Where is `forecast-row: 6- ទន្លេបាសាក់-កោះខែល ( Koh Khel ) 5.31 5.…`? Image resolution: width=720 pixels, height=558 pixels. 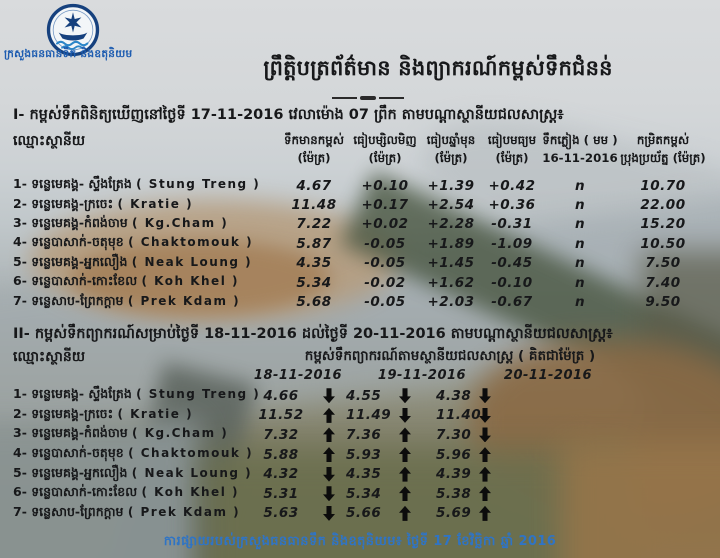
forecast-row: 6- ទន្លេបាសាក់-កោះខែល ( Koh Khel ) 5.31 5.… is located at coordinates (360, 494).